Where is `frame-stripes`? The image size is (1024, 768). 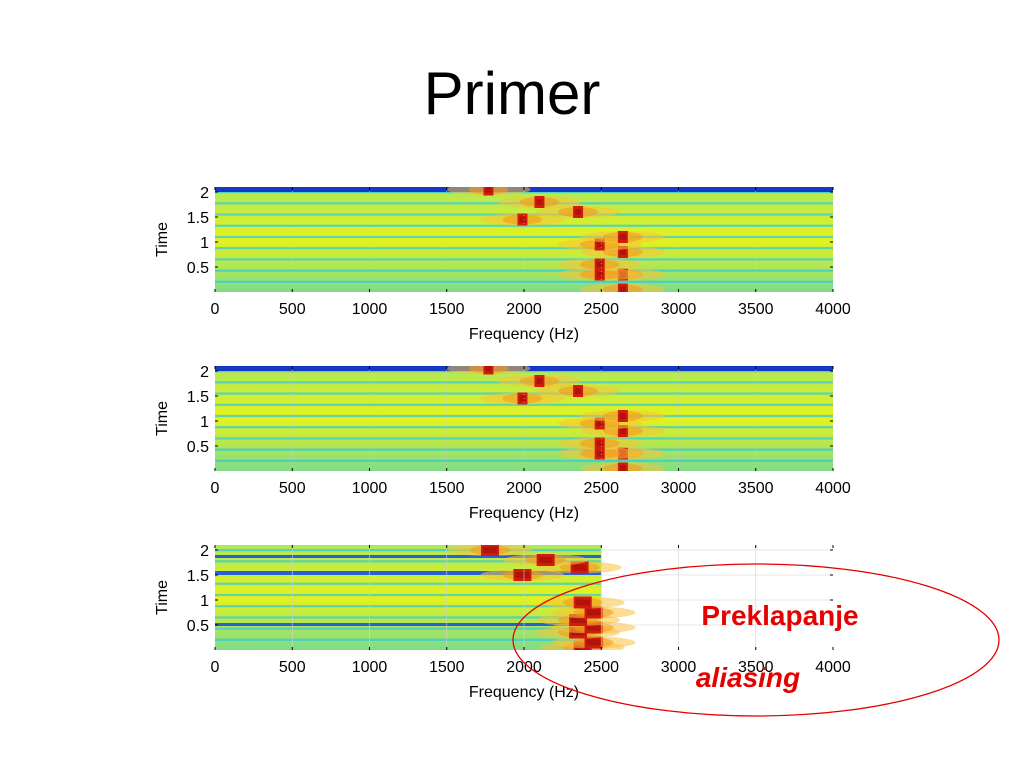 frame-stripes is located at coordinates (408, 595).